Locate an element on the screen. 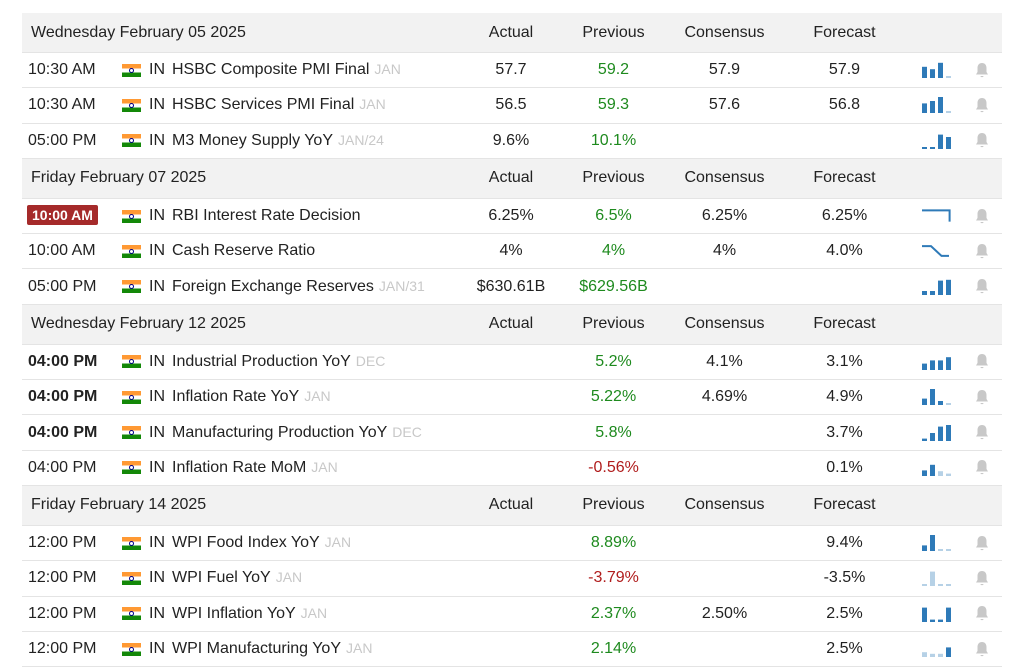 The width and height of the screenshot is (1024, 667). consensus-value: 6.25% is located at coordinates (724, 216).